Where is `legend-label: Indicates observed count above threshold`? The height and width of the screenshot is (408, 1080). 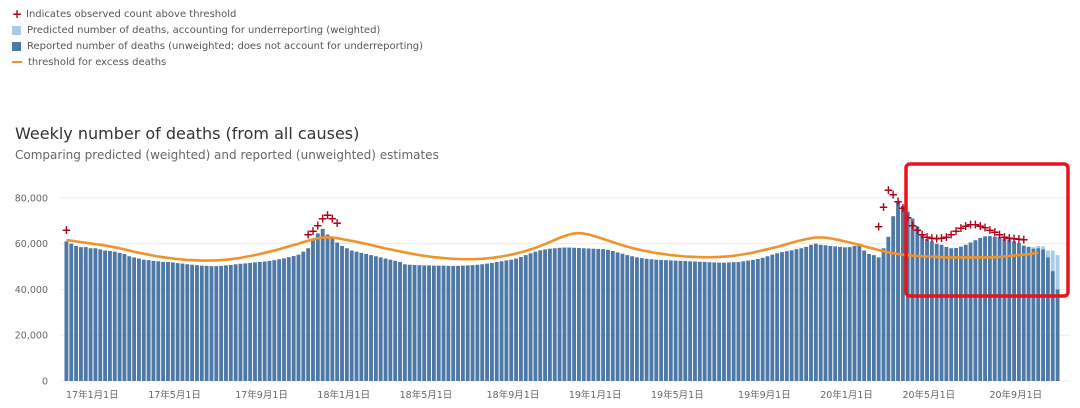
legend-label: Indicates observed count above threshold is located at coordinates (131, 14).